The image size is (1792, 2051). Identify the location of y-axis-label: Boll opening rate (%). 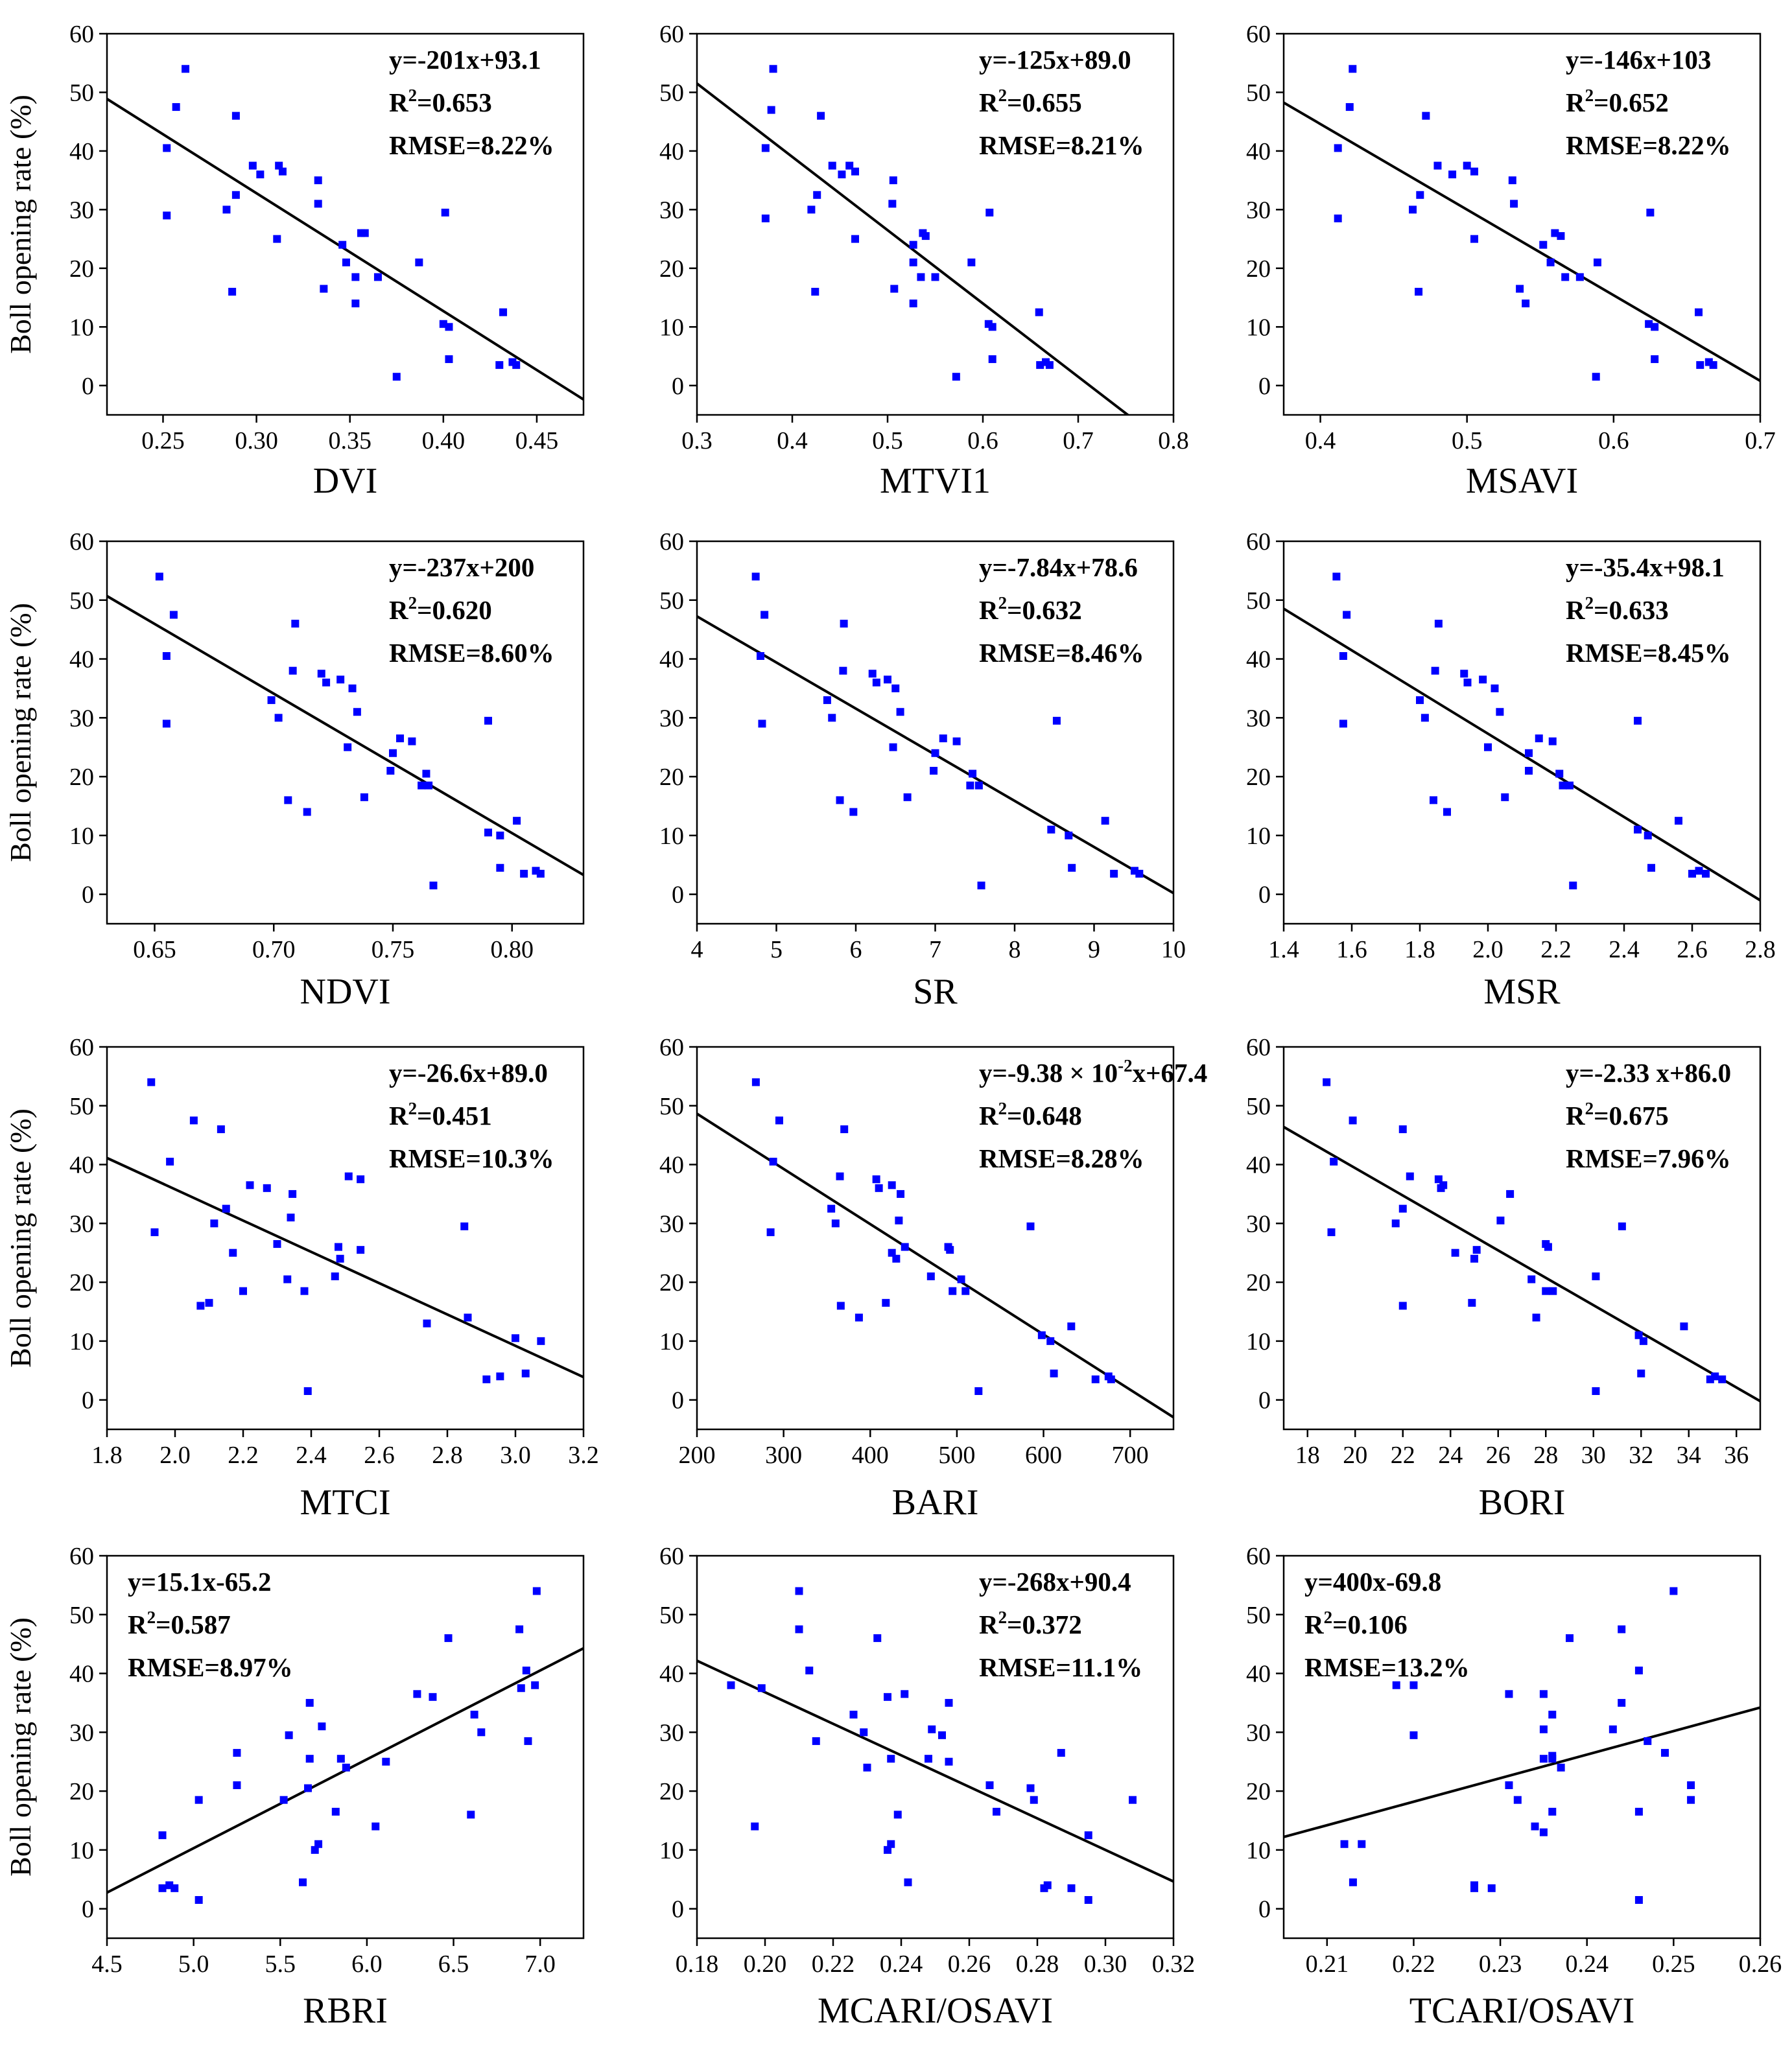
(20, 732).